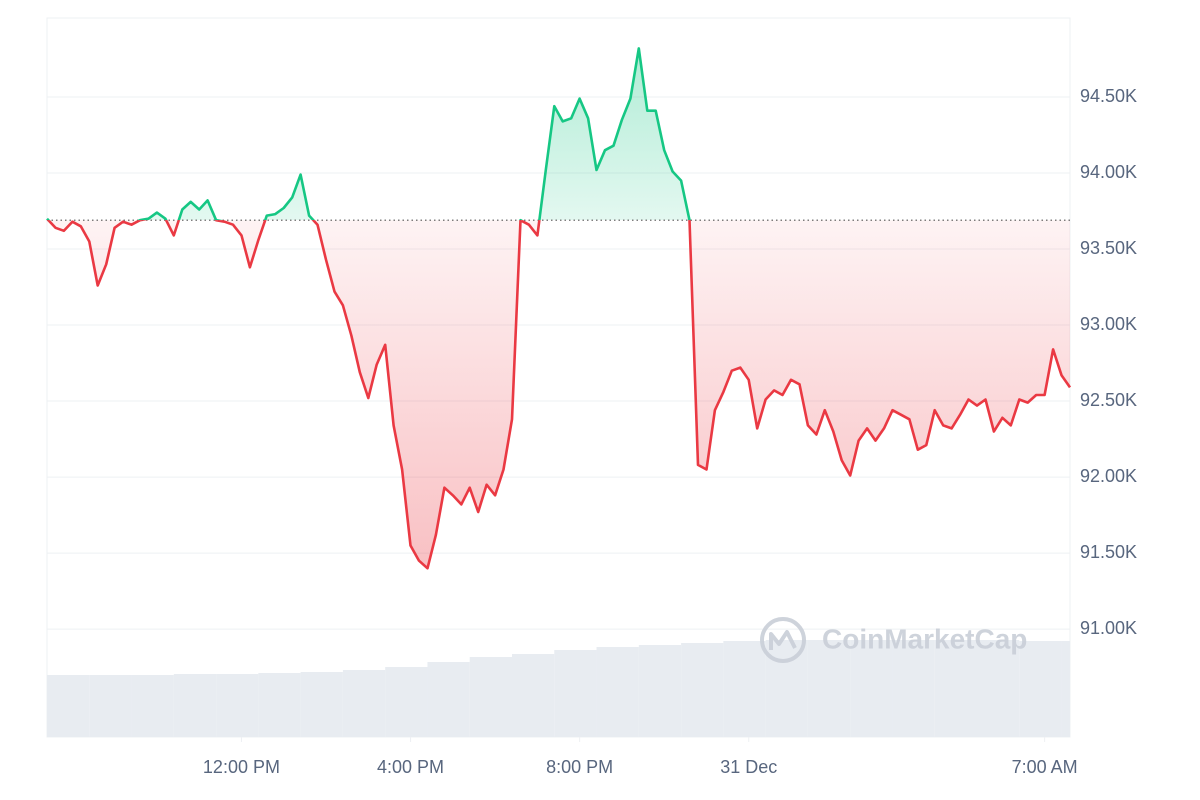  Describe the element at coordinates (1108, 172) in the screenshot. I see `y-tick-label: 94.00K` at that location.